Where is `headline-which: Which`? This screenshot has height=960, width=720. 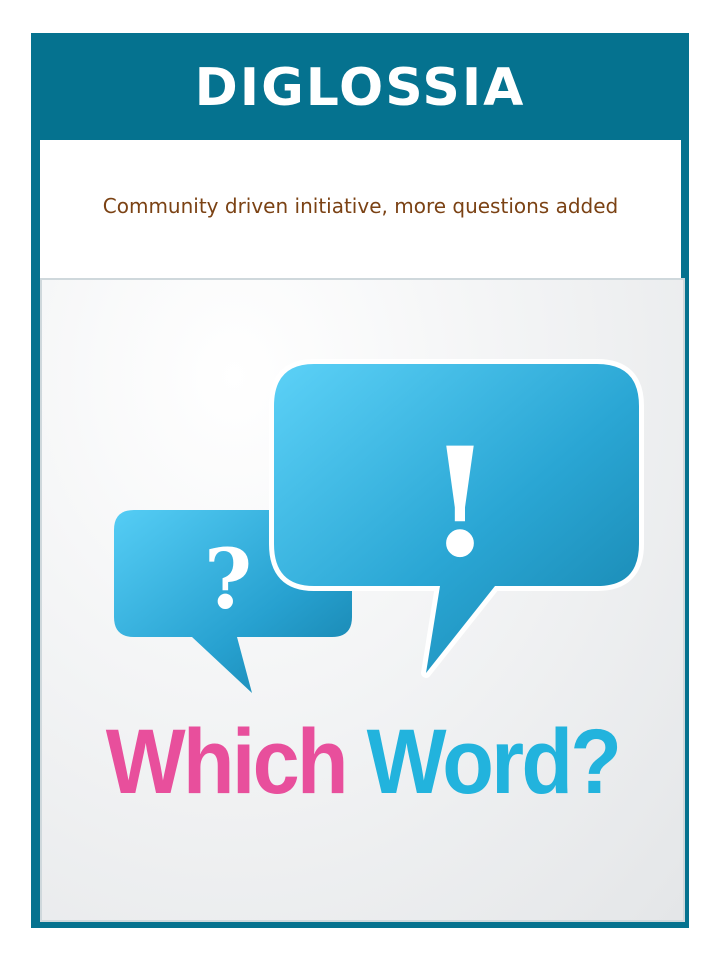 headline-which: Which is located at coordinates (227, 762).